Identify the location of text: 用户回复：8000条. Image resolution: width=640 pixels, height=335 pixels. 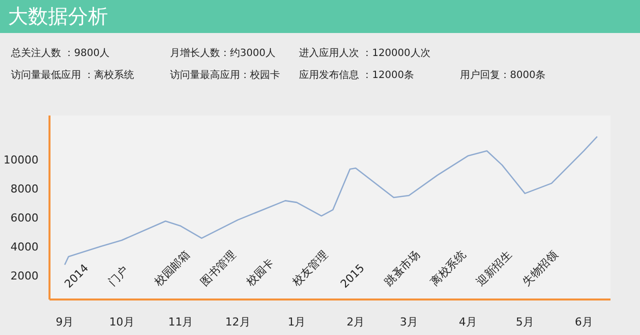
(503, 76).